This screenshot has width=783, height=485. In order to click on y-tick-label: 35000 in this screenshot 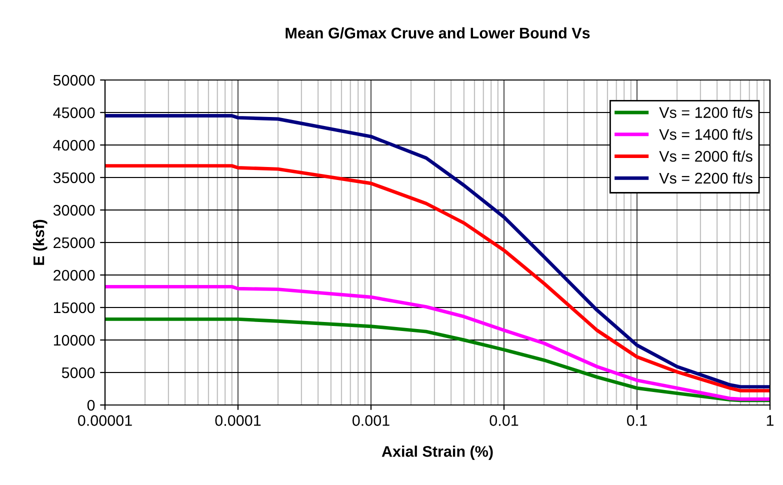, I will do `click(74, 178)`.